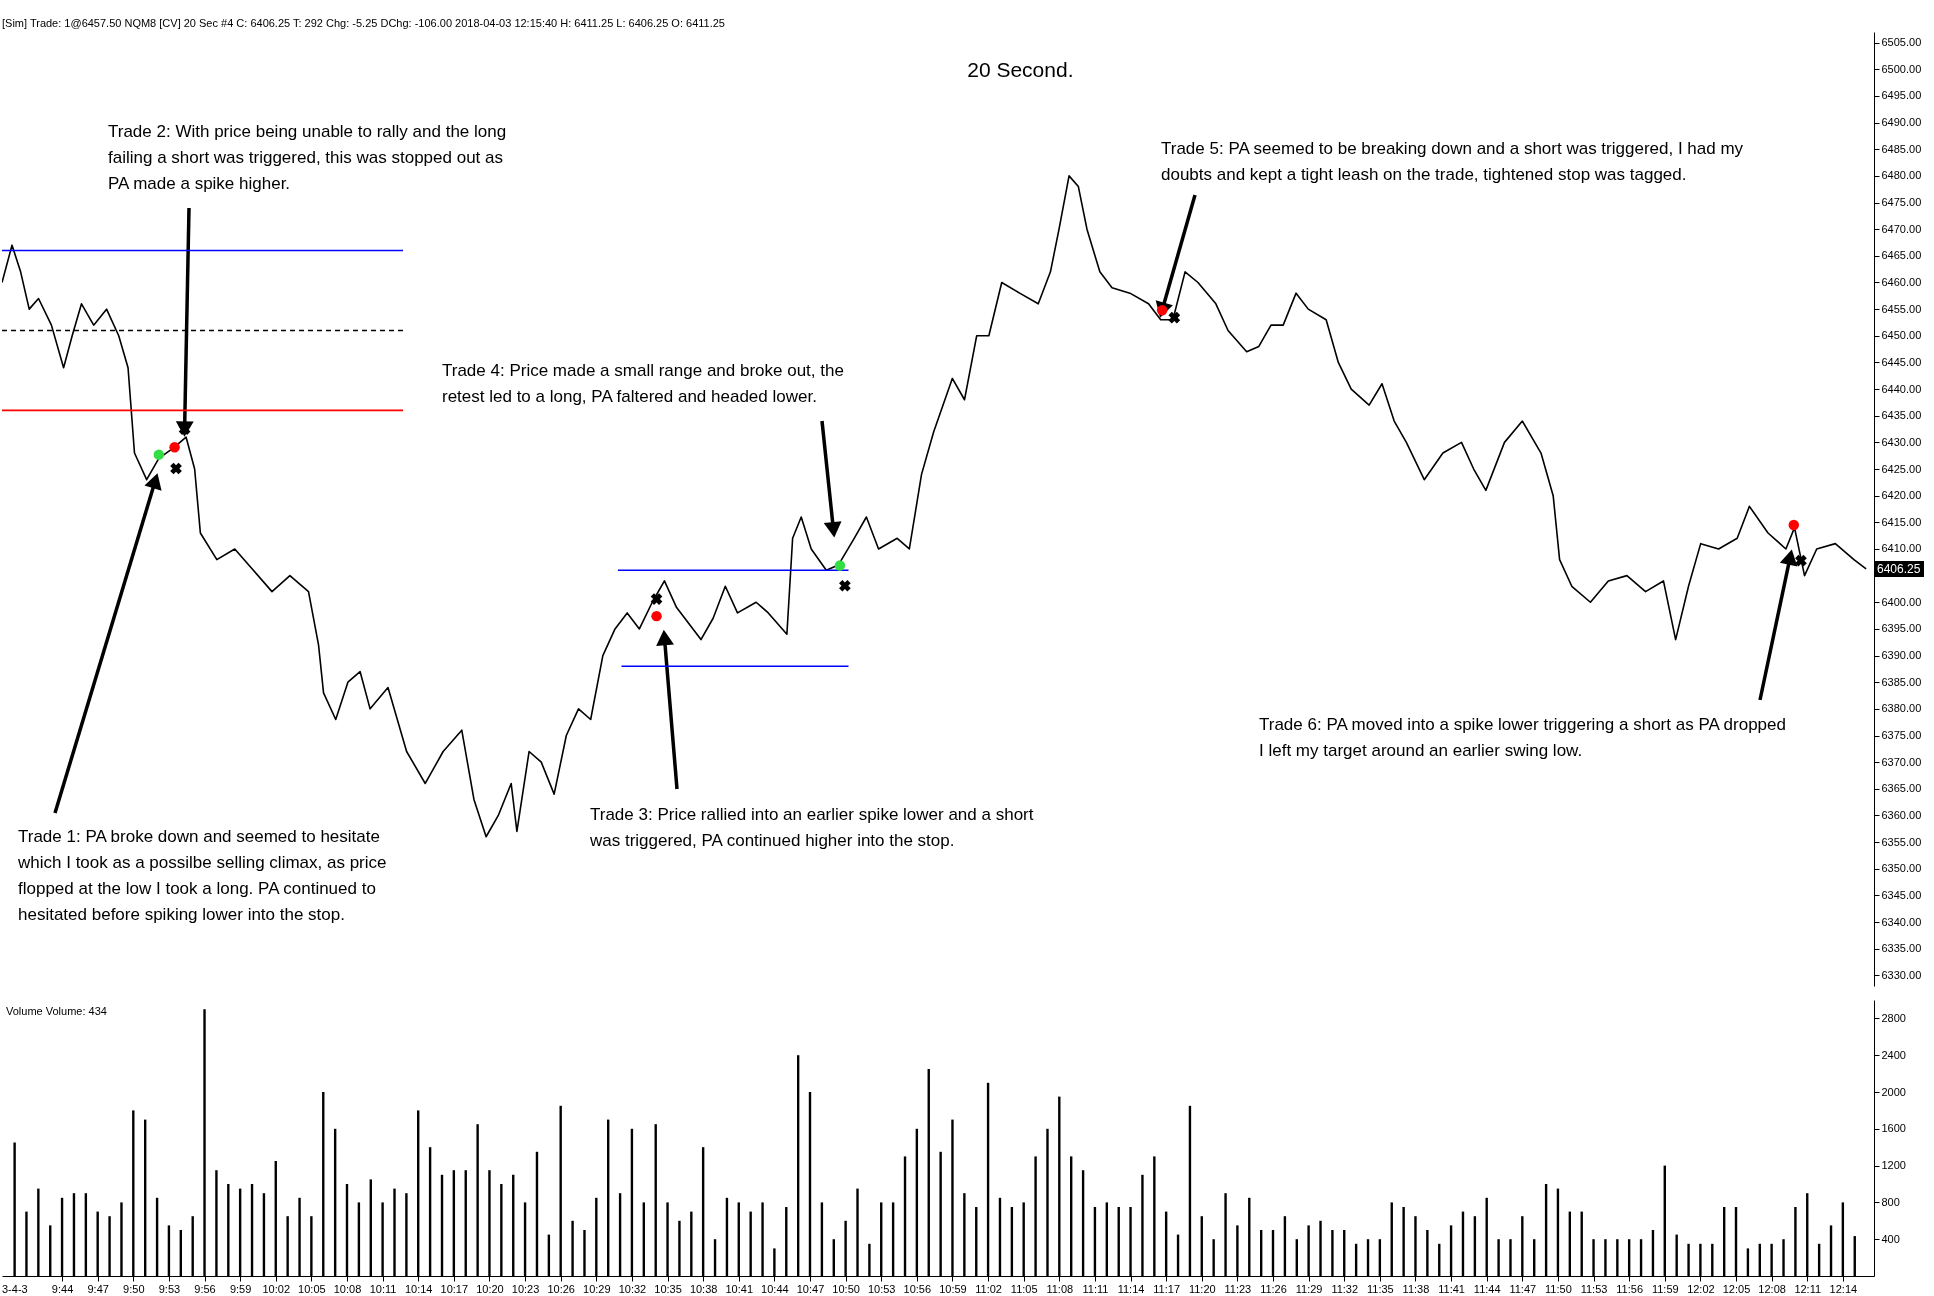 This screenshot has height=1296, width=1934. Describe the element at coordinates (632, 1288) in the screenshot. I see `x-tick-label: 10:32` at that location.